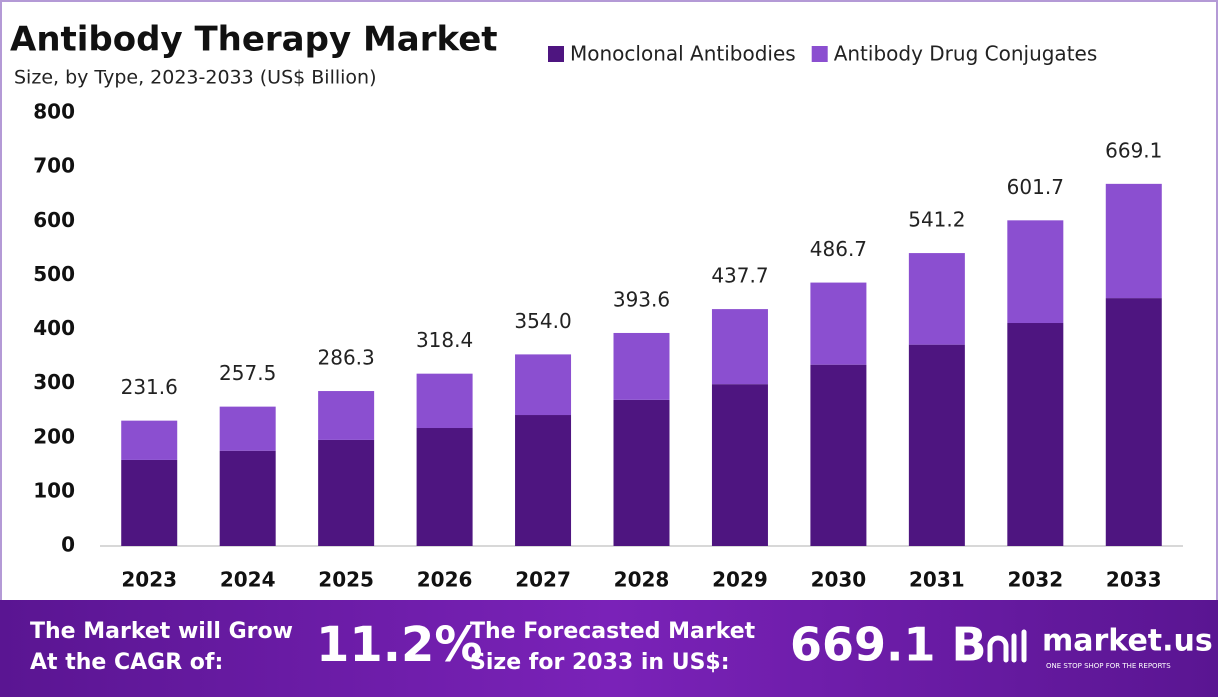  Describe the element at coordinates (937, 580) in the screenshot. I see `x-tick-label: 2031` at that location.